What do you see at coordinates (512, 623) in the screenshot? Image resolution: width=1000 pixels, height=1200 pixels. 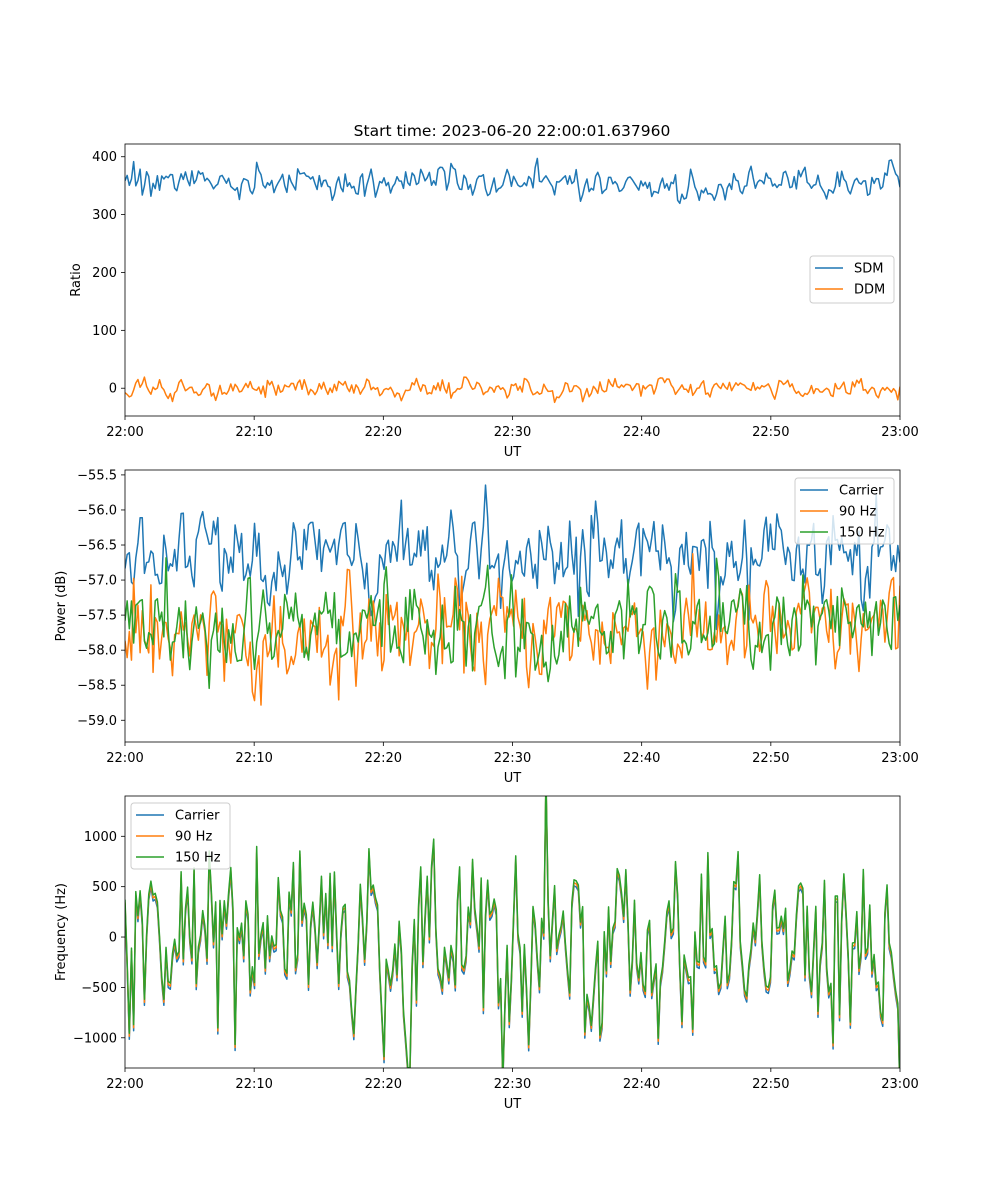 I see `series-line-150-hz` at bounding box center [512, 623].